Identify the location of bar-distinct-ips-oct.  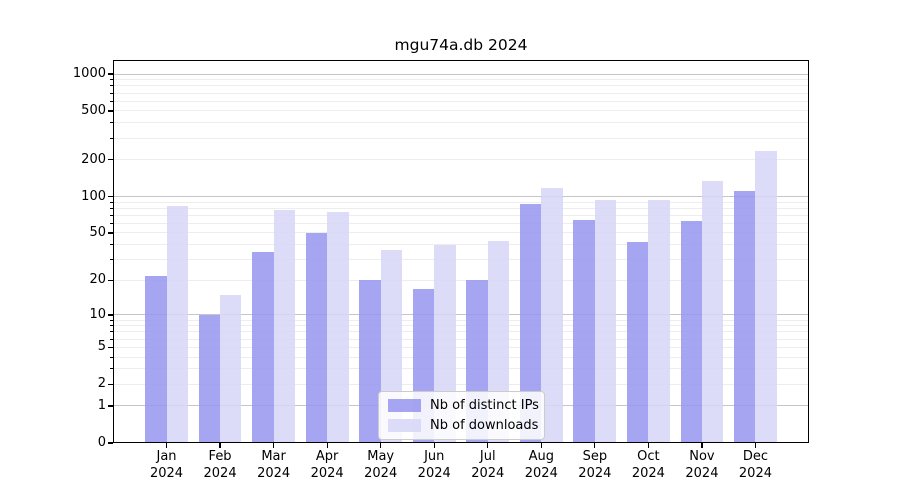
(637, 342).